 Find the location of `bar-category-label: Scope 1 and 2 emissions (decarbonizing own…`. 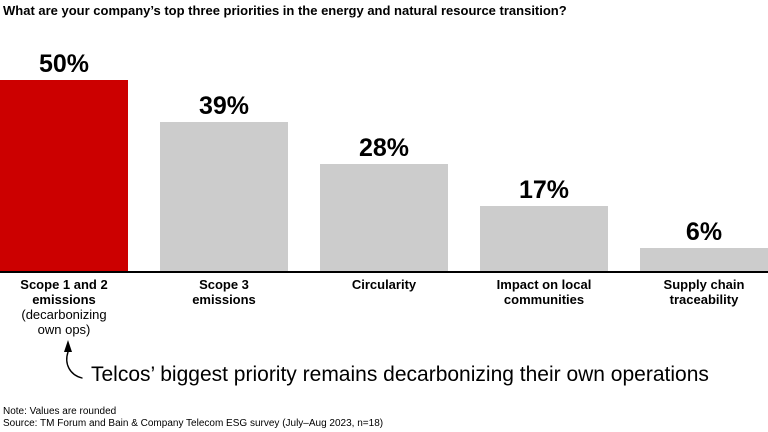

bar-category-label: Scope 1 and 2 emissions (decarbonizing own… is located at coordinates (72, 307).